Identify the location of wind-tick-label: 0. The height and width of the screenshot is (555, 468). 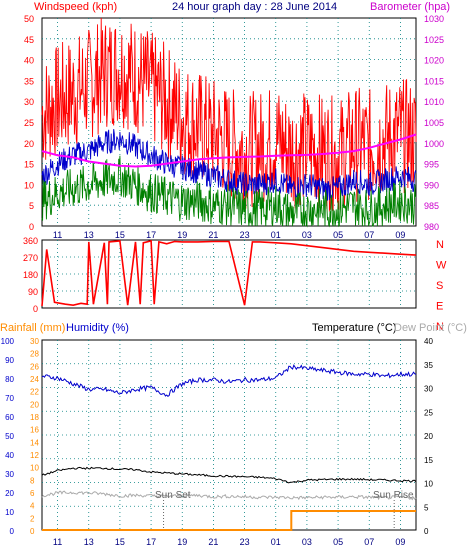
(31, 227).